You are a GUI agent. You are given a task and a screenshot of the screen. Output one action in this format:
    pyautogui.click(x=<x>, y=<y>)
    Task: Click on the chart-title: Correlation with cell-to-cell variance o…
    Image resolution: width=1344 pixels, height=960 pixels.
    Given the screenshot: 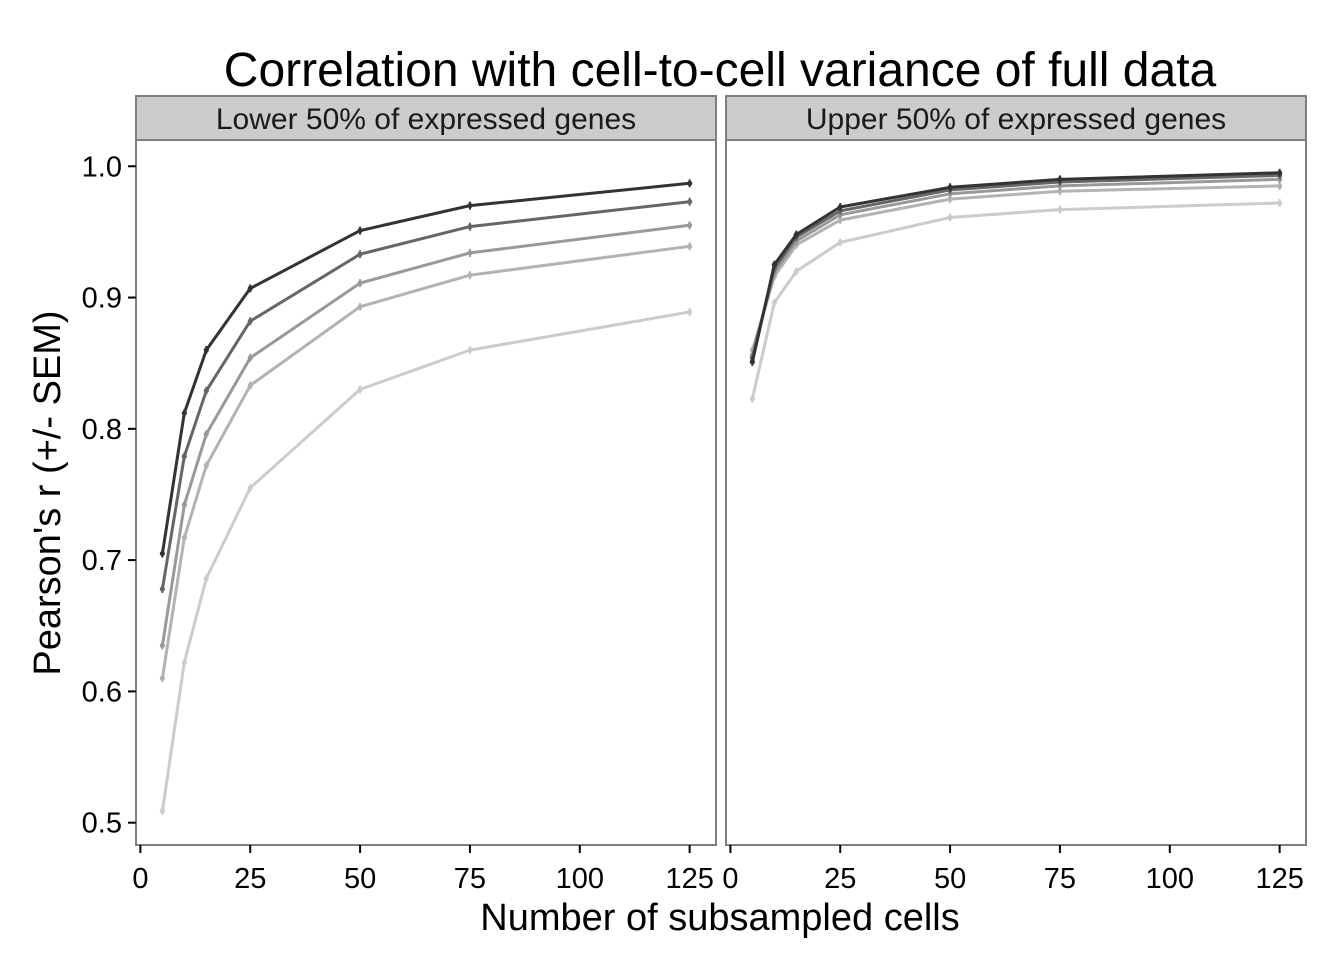 What is the action you would take?
    pyautogui.click(x=720, y=70)
    